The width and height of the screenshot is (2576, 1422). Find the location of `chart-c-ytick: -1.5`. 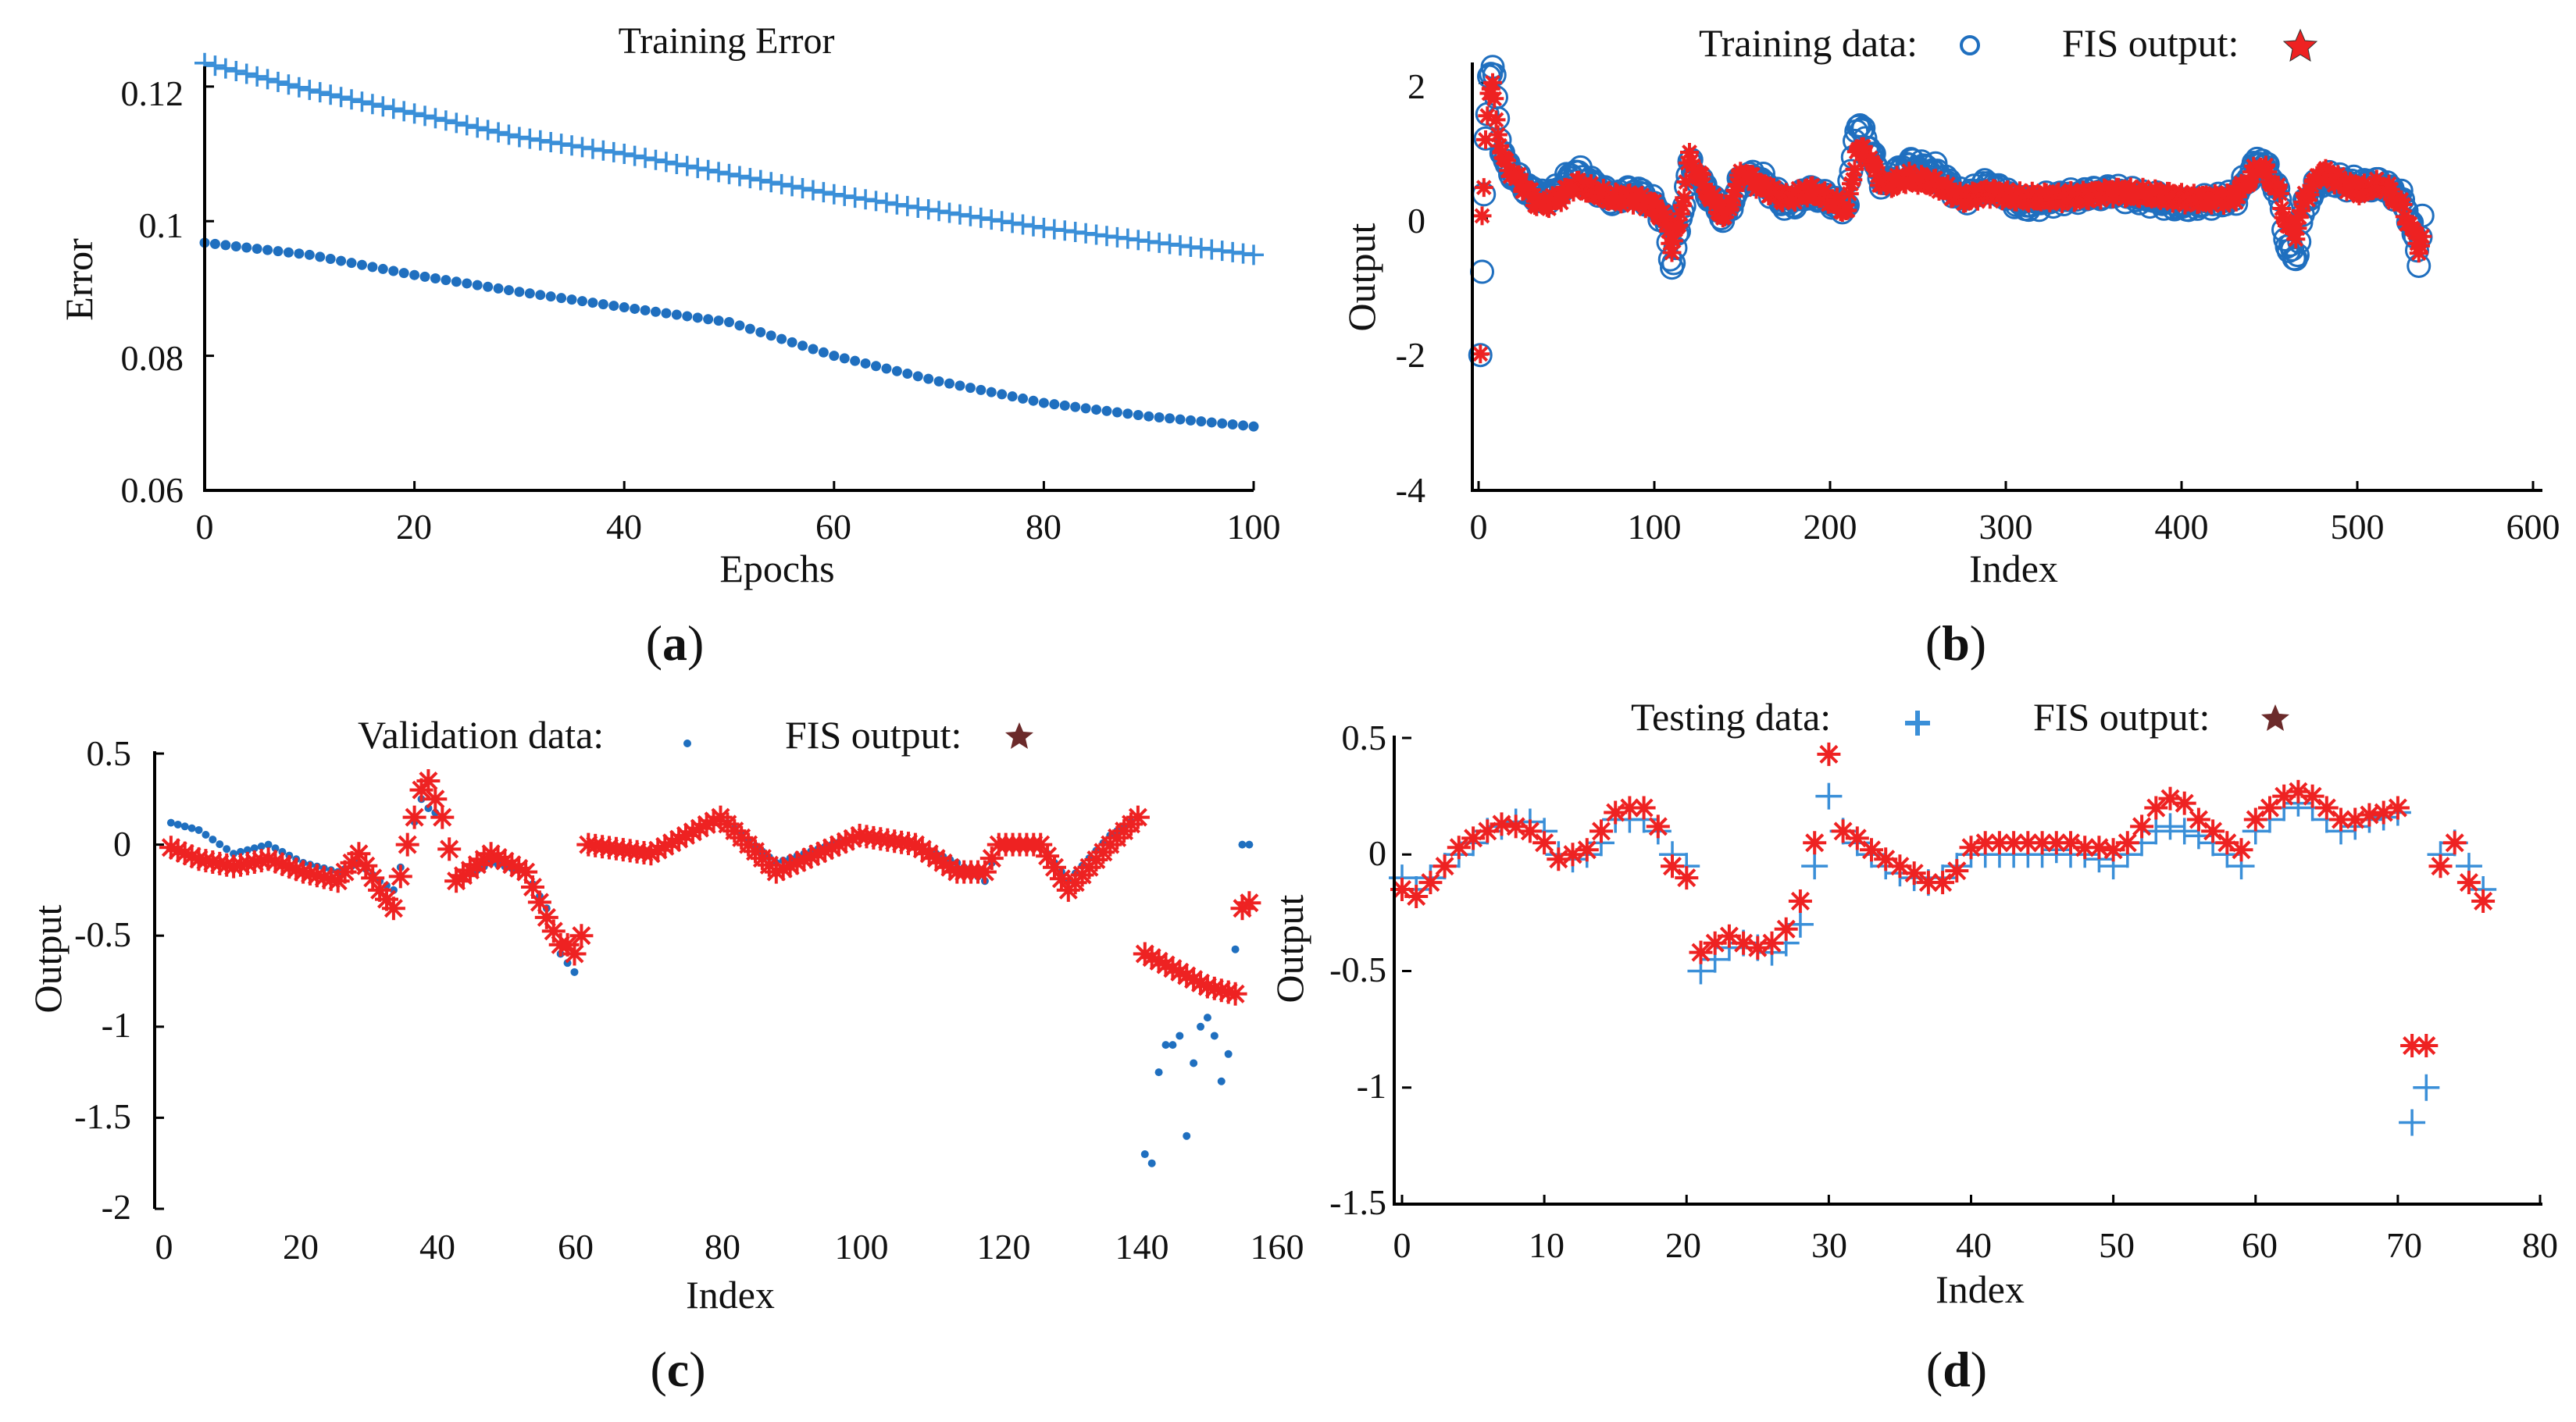

chart-c-ytick: -1.5 is located at coordinates (102, 1116).